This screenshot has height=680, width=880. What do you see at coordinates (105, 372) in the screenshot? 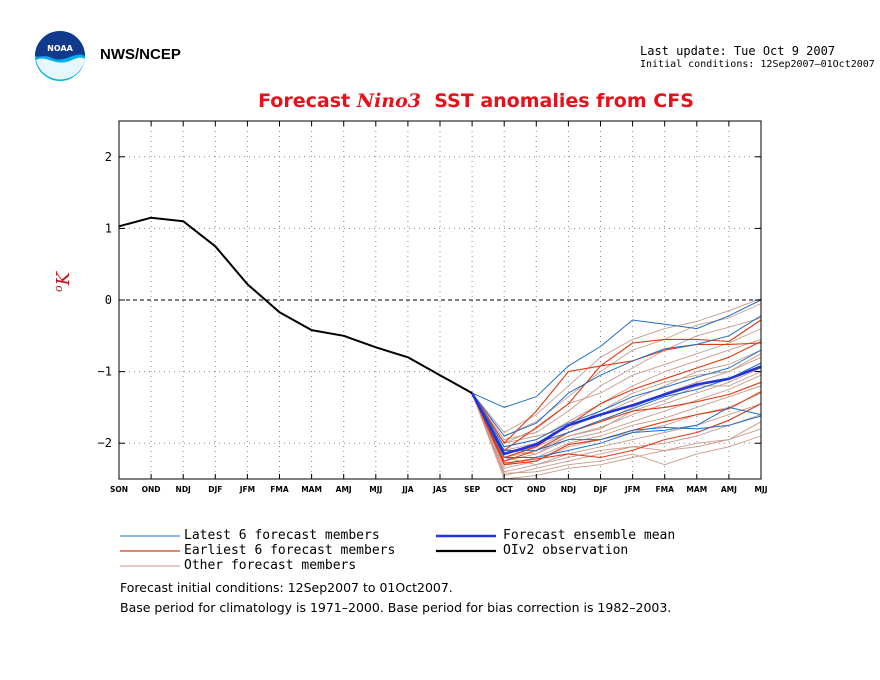
I see `y-tick-label: −1` at bounding box center [105, 372].